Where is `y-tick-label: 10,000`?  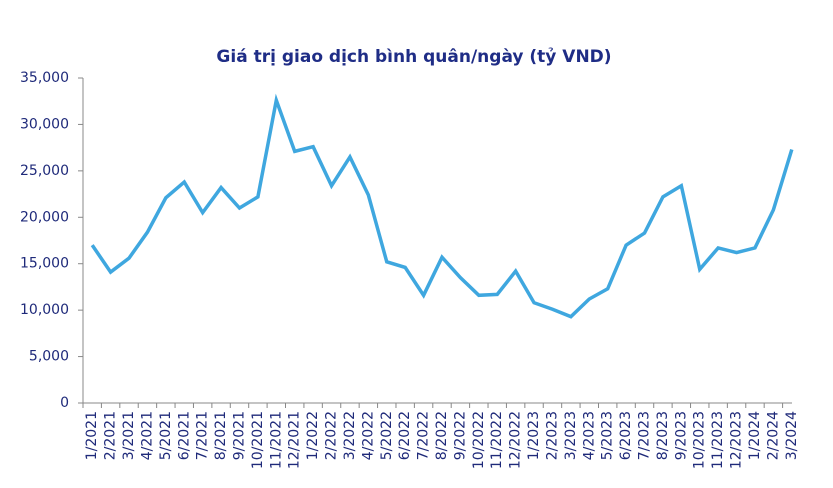 y-tick-label: 10,000 is located at coordinates (44, 310).